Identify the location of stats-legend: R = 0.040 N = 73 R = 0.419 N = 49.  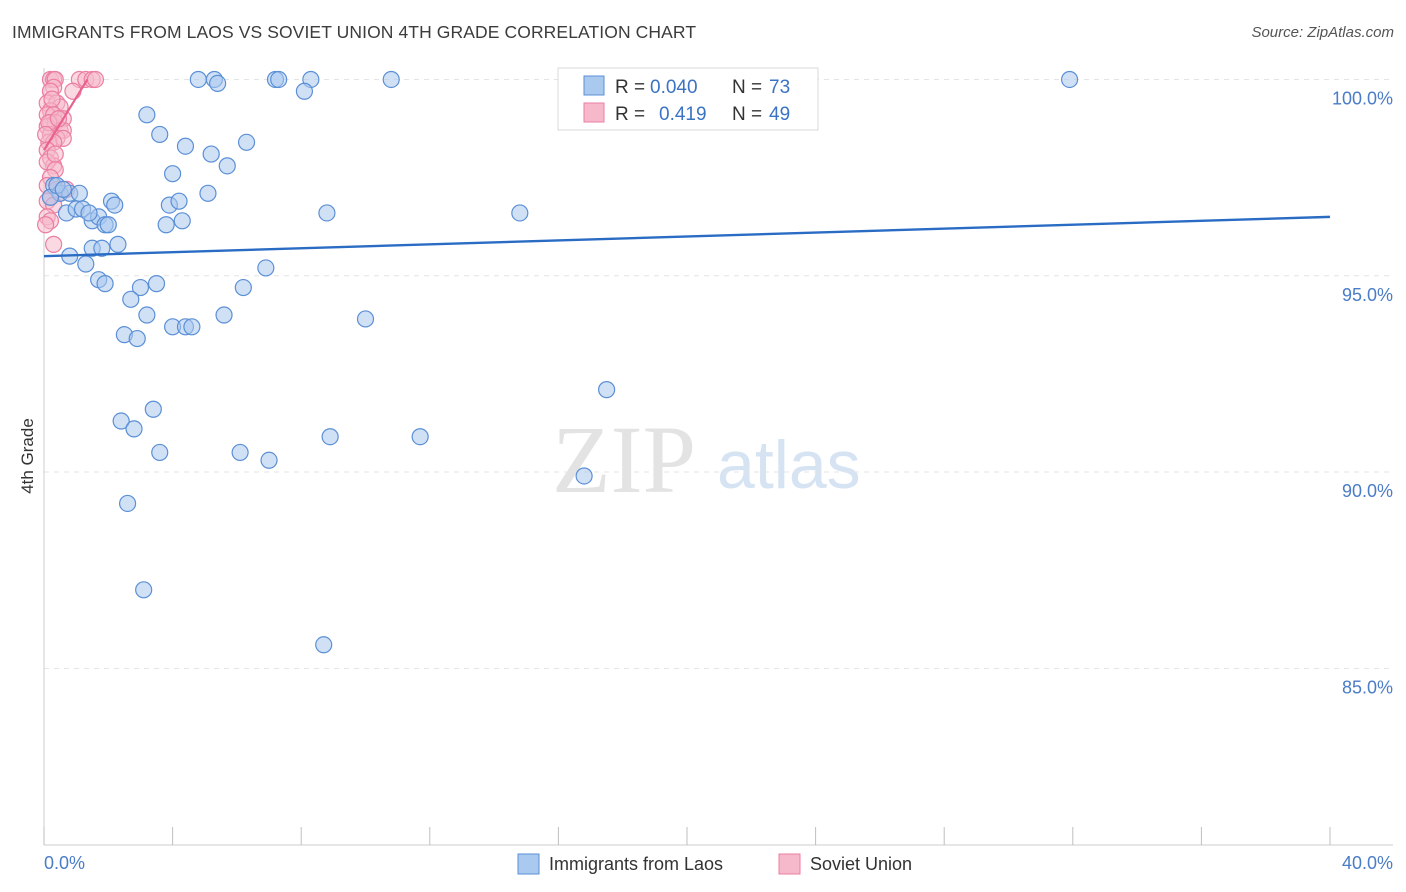
(688, 99).